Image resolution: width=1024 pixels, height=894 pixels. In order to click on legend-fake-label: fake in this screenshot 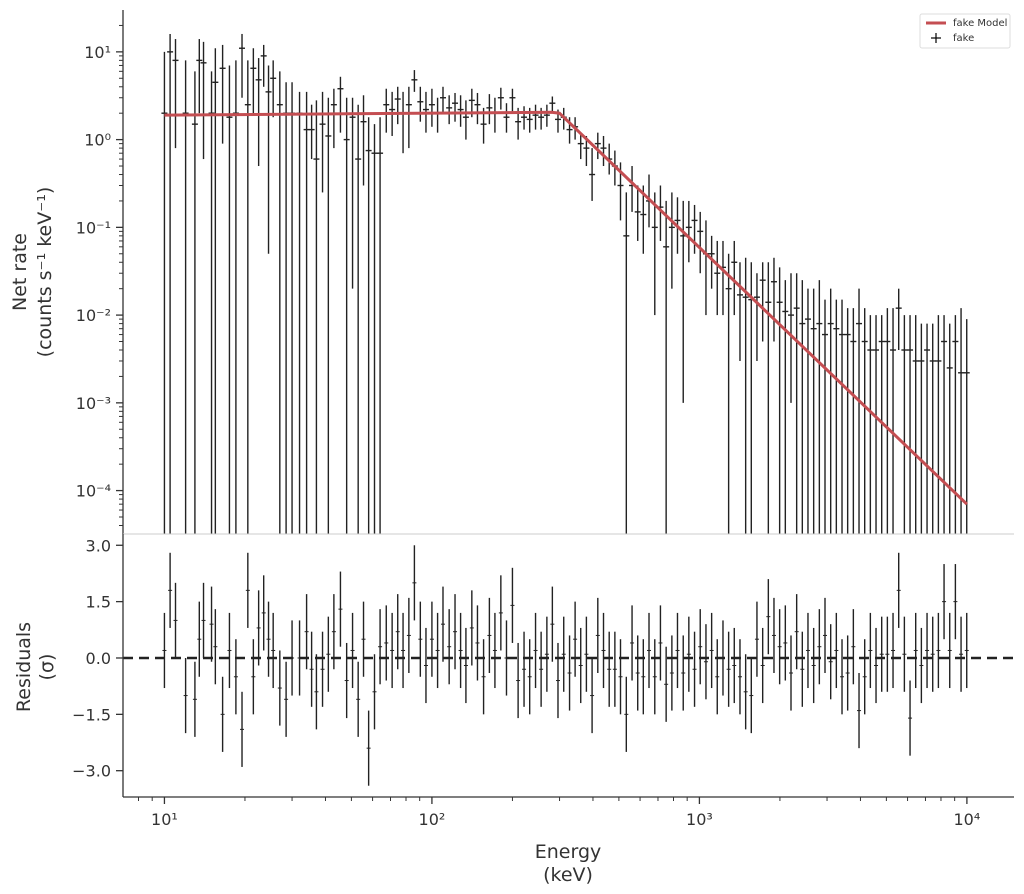, I will do `click(963, 38)`.